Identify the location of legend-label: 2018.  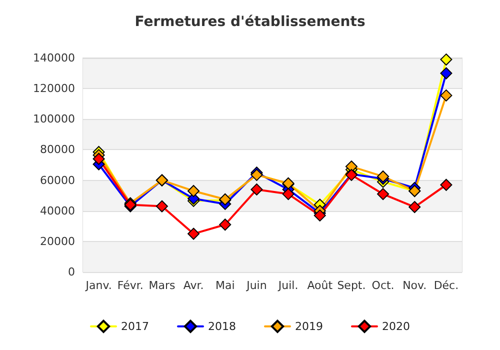
(222, 326).